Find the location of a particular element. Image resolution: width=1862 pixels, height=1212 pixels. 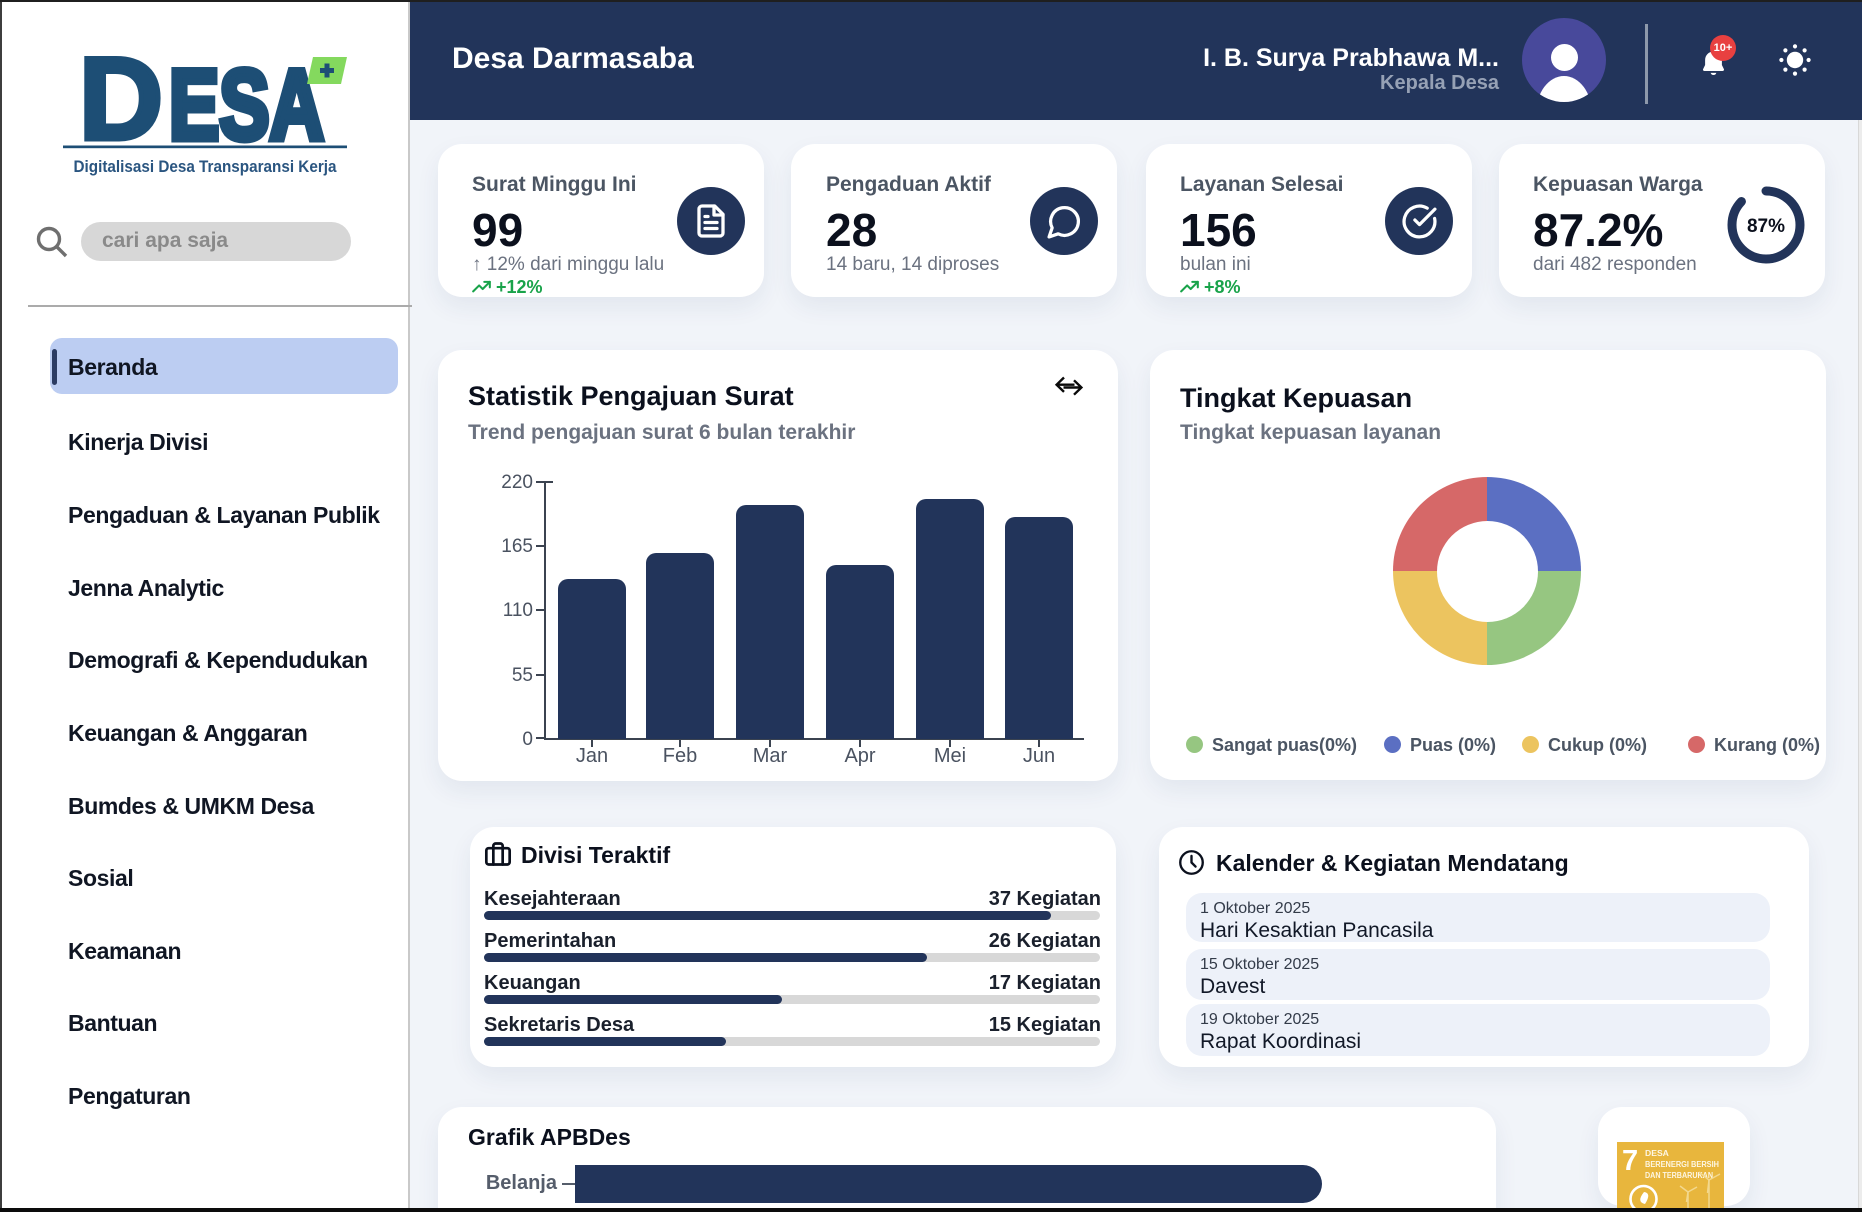

svg-text: 7 is located at coordinates (1630, 1161).